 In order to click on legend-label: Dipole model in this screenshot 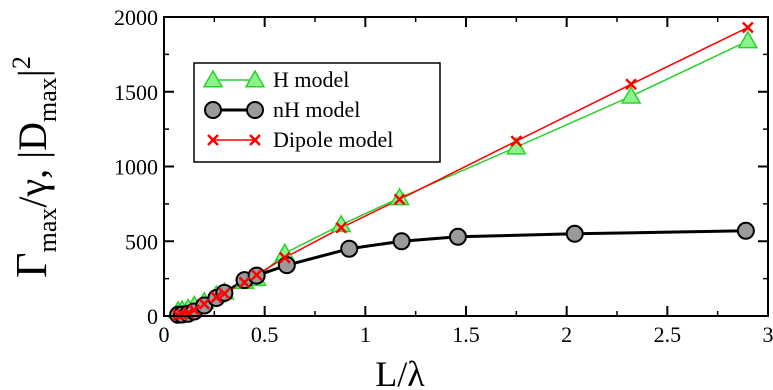, I will do `click(333, 139)`.